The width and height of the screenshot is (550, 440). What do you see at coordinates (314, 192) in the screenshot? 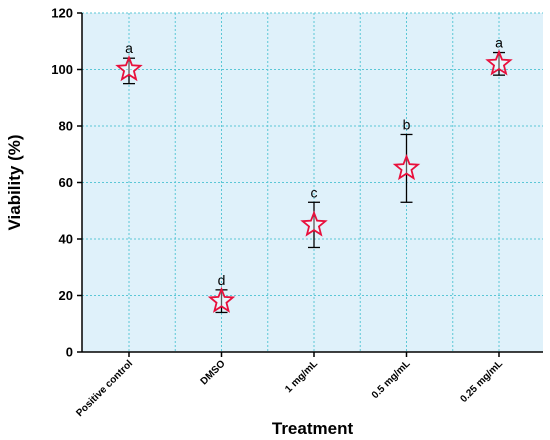
I see `significance-letter: c` at bounding box center [314, 192].